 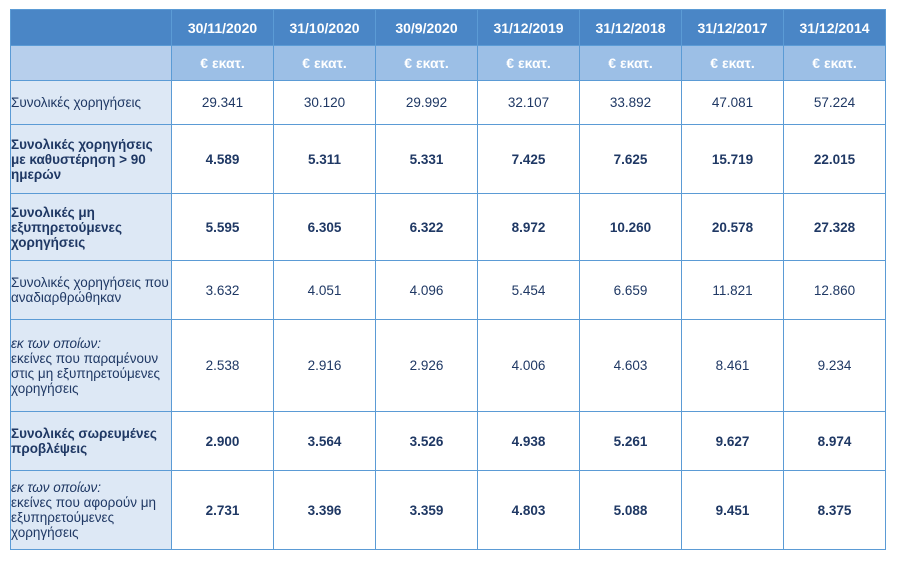 What do you see at coordinates (630, 102) in the screenshot?
I see `table-cell: 33.892` at bounding box center [630, 102].